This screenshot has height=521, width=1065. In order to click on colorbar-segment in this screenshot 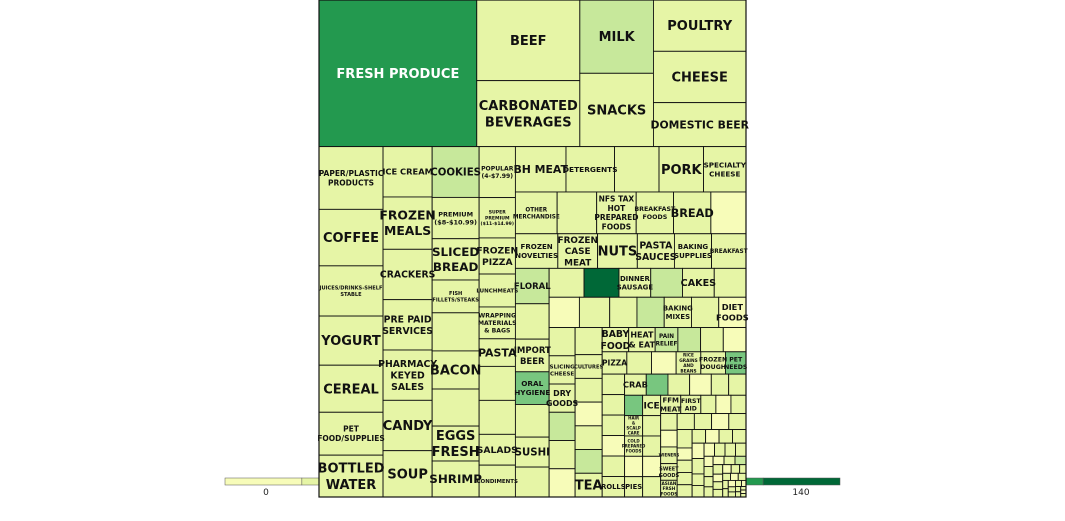, I will do `click(801, 481)`.